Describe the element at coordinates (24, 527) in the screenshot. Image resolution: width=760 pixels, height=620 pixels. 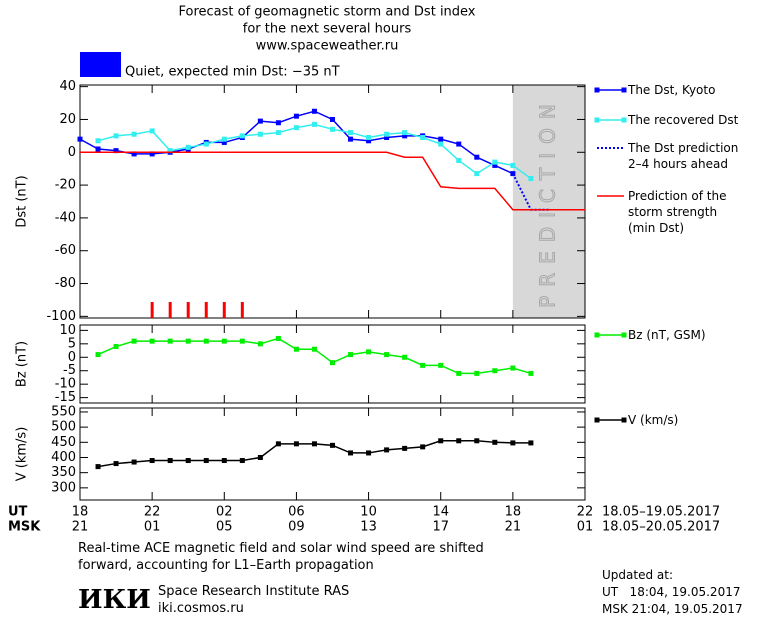
I see `msk-label: MSK` at that location.